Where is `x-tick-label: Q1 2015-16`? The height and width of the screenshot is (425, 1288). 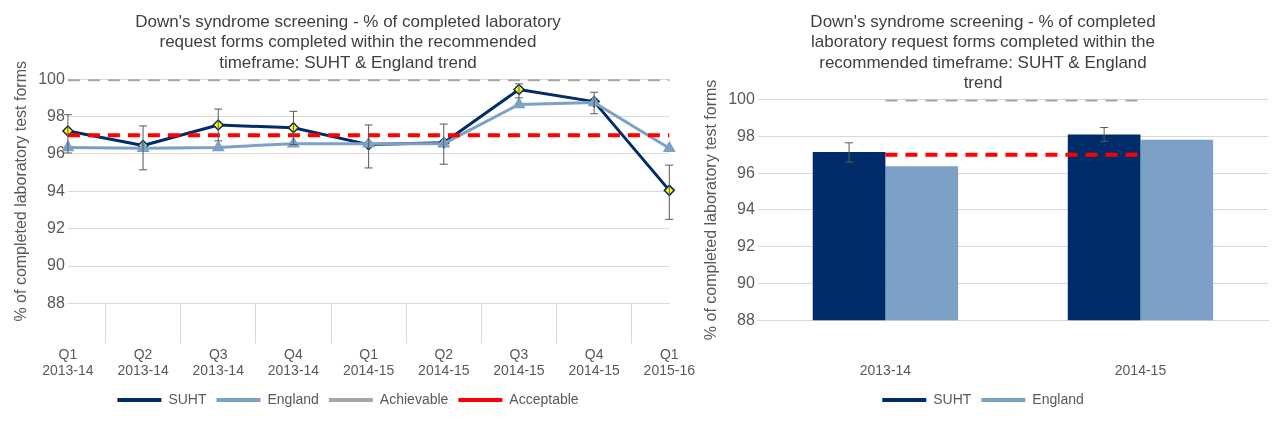 x-tick-label: Q1 2015-16 is located at coordinates (669, 362).